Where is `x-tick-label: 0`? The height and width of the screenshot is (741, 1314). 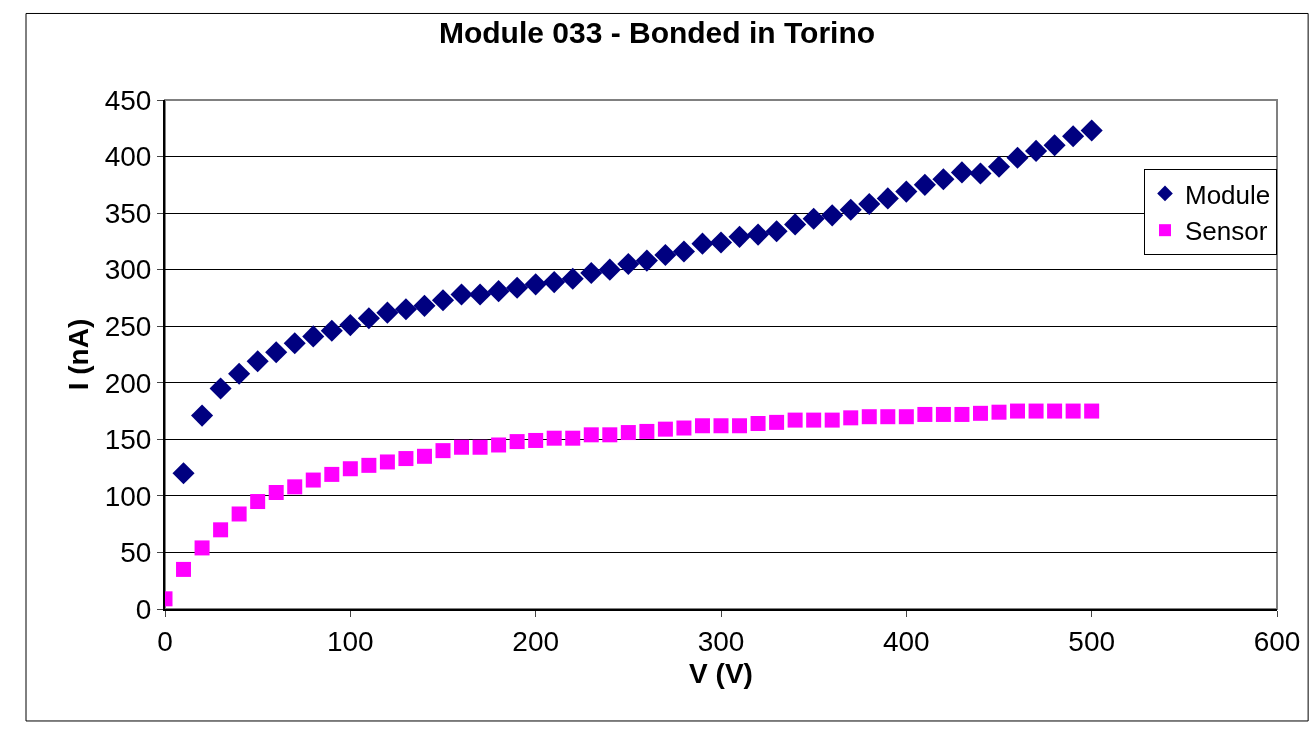 x-tick-label: 0 is located at coordinates (165, 641).